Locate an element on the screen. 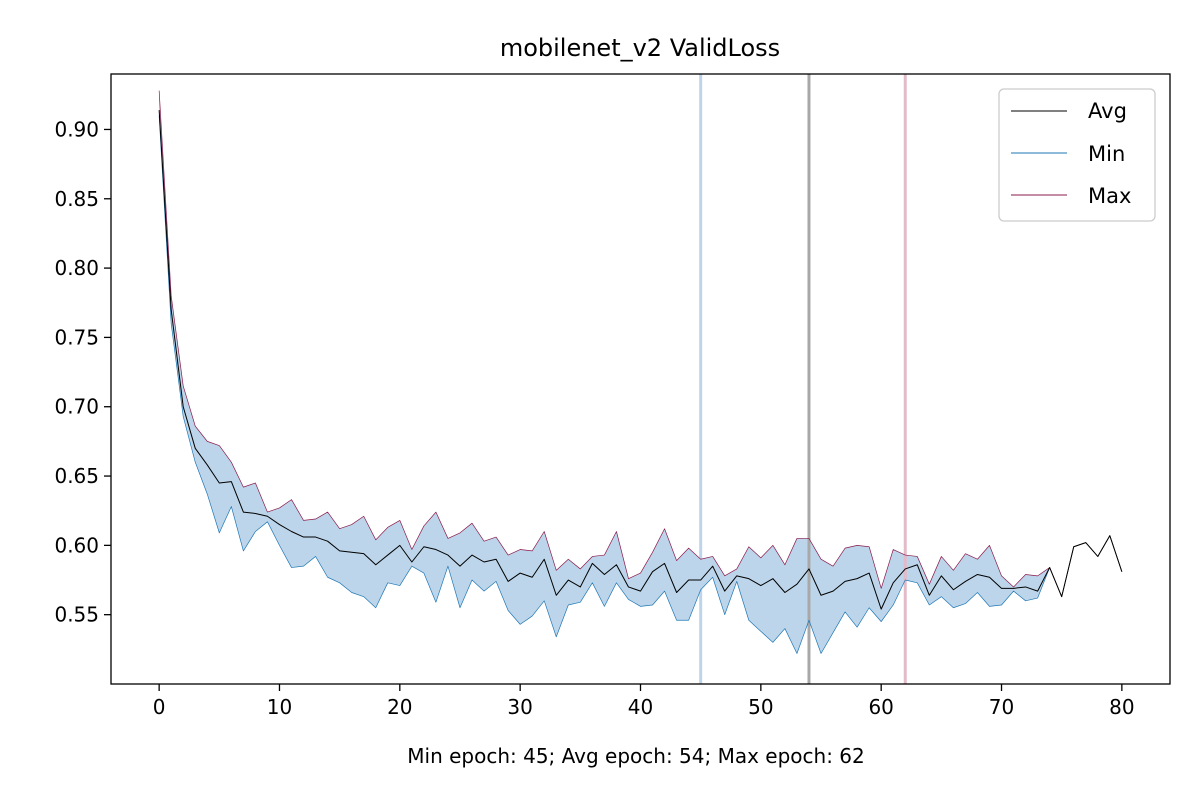  legend-max-label: Max is located at coordinates (1109, 196).